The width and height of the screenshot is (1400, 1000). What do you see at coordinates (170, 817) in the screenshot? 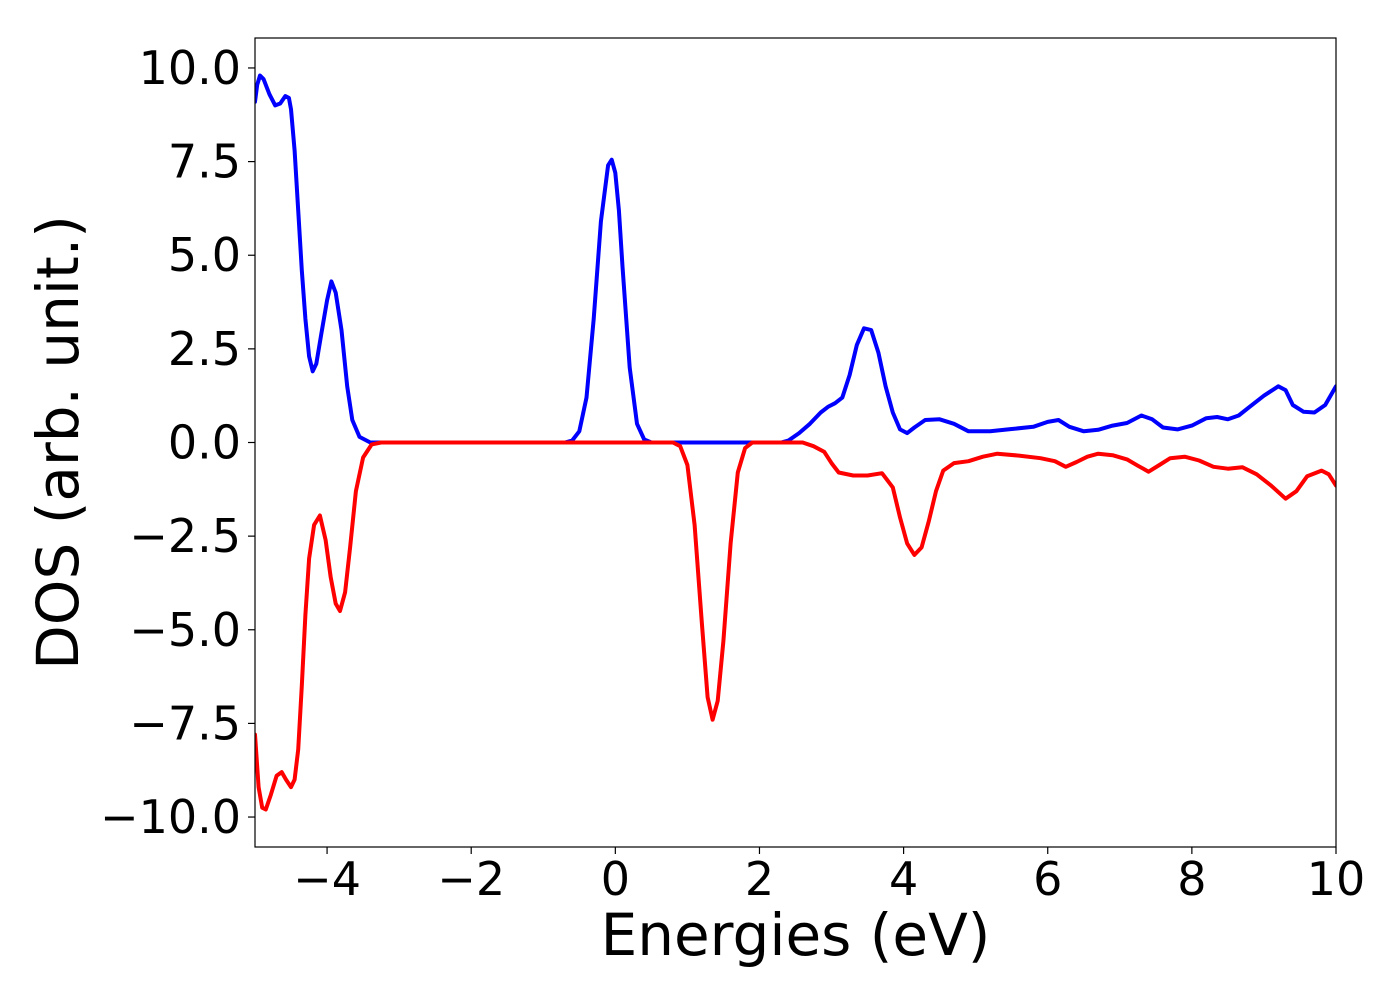
I see `y-tick-label: −10.0` at bounding box center [170, 817].